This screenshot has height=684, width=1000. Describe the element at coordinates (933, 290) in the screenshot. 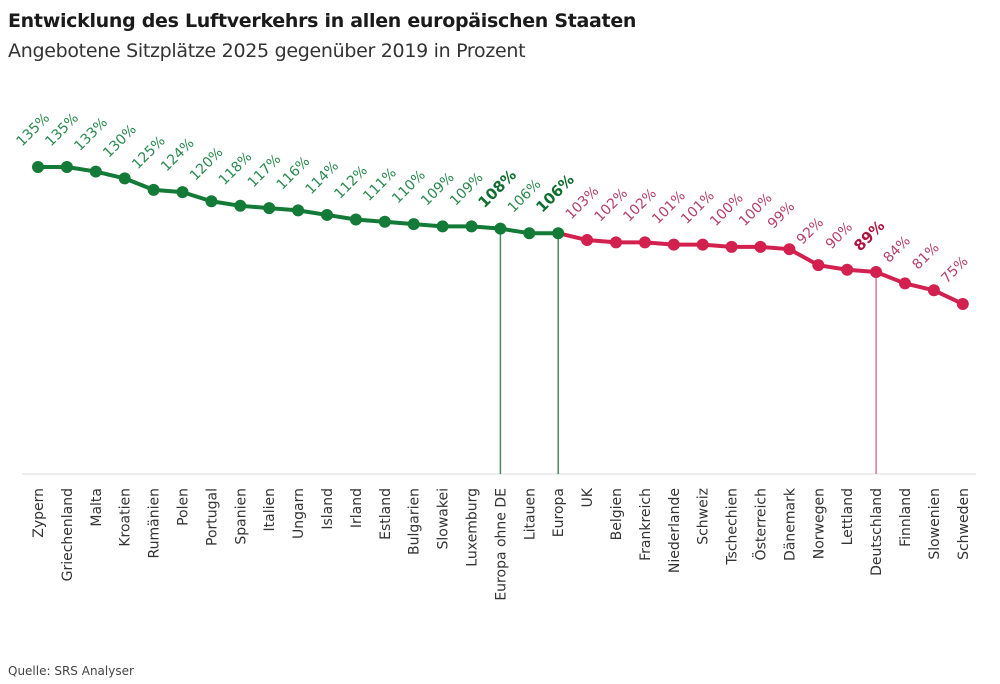

I see `data-point-slowenien` at that location.